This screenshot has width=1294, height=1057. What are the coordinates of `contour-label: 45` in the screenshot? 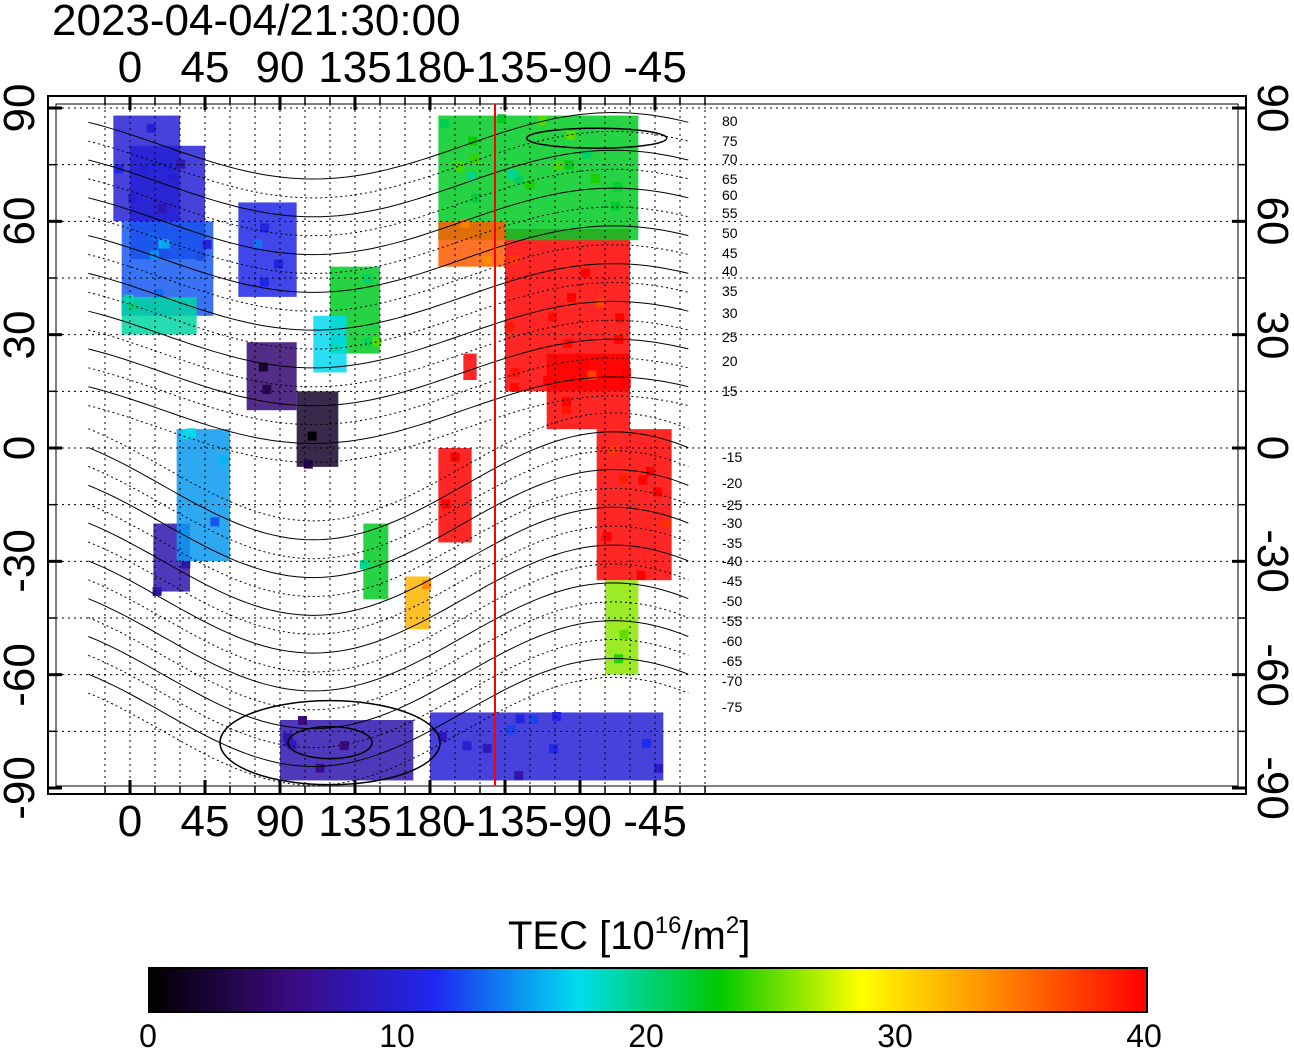 It's located at (730, 253).